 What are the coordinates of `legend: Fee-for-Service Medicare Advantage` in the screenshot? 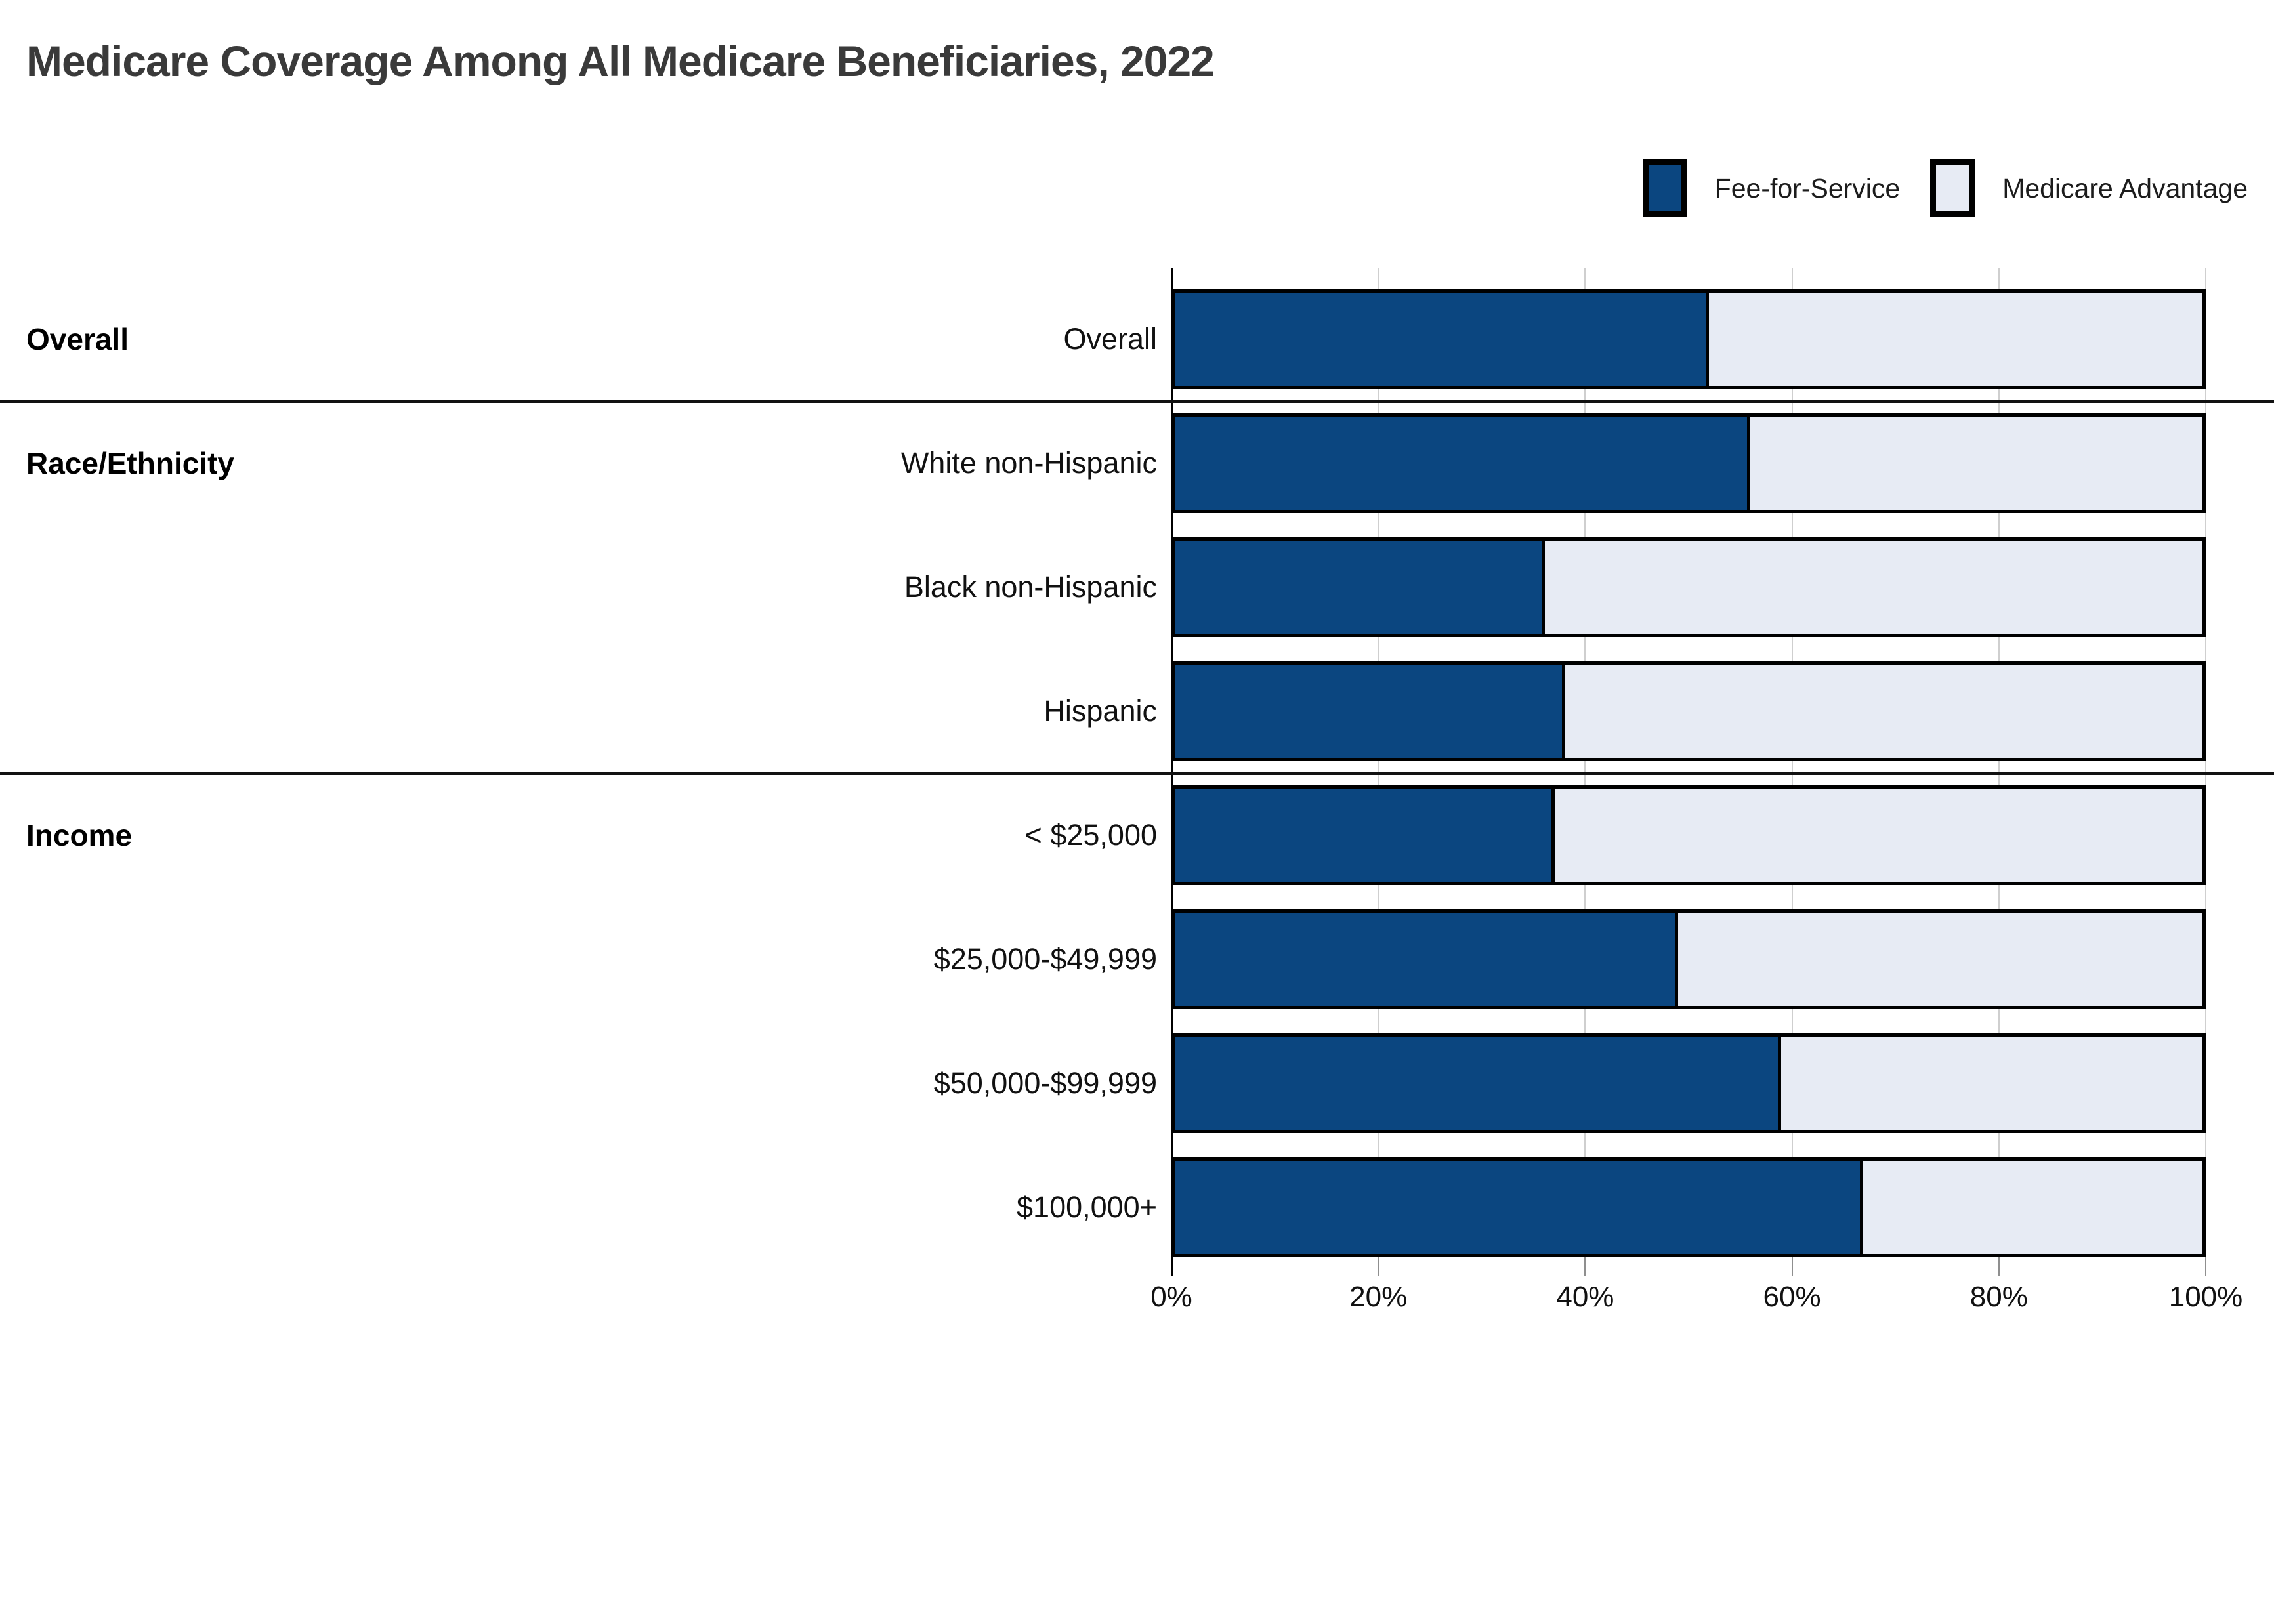 It's located at (1945, 188).